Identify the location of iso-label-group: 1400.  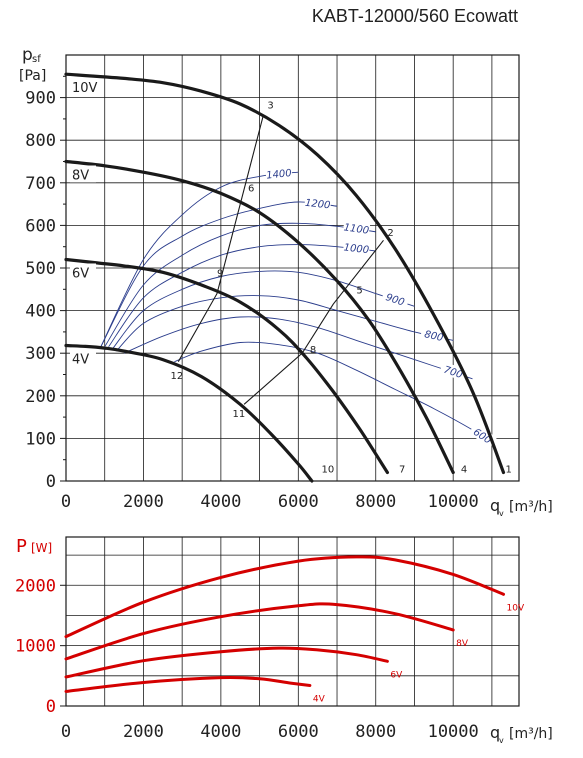
(279, 173).